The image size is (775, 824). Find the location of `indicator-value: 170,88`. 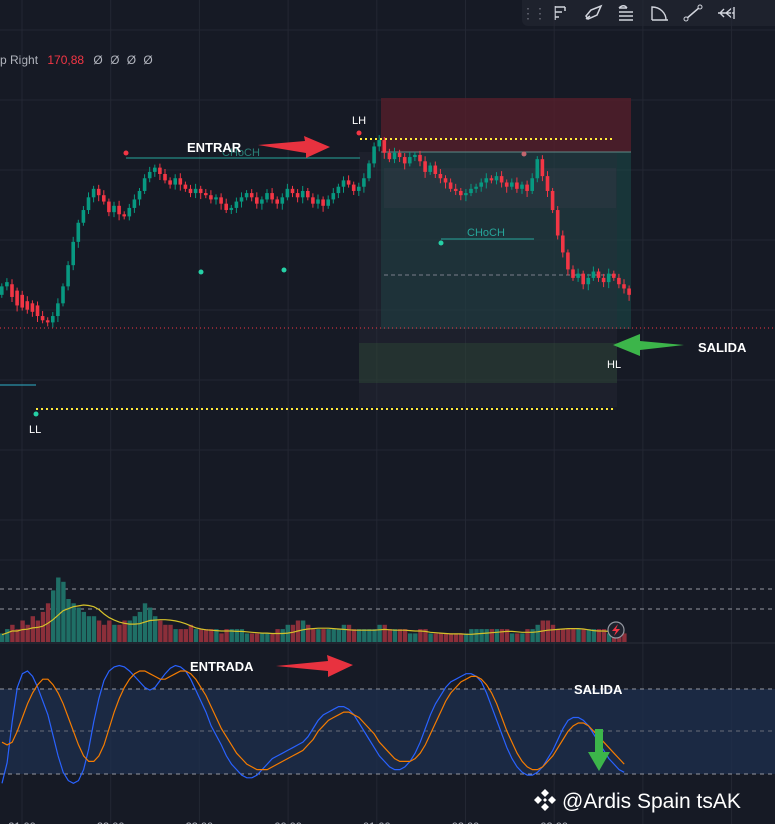

indicator-value: 170,88 is located at coordinates (66, 60).